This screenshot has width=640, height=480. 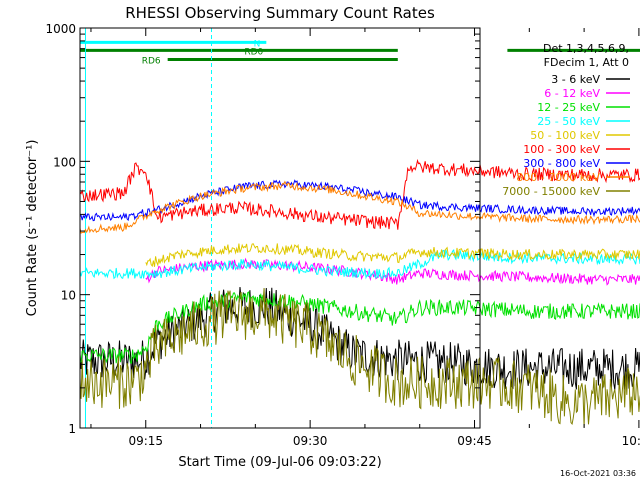 I want to click on legend-label: 300 - 800 keV, so click(x=561, y=163).